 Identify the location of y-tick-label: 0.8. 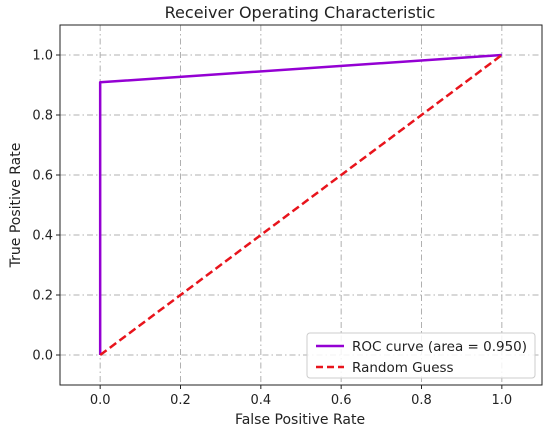
(42, 116).